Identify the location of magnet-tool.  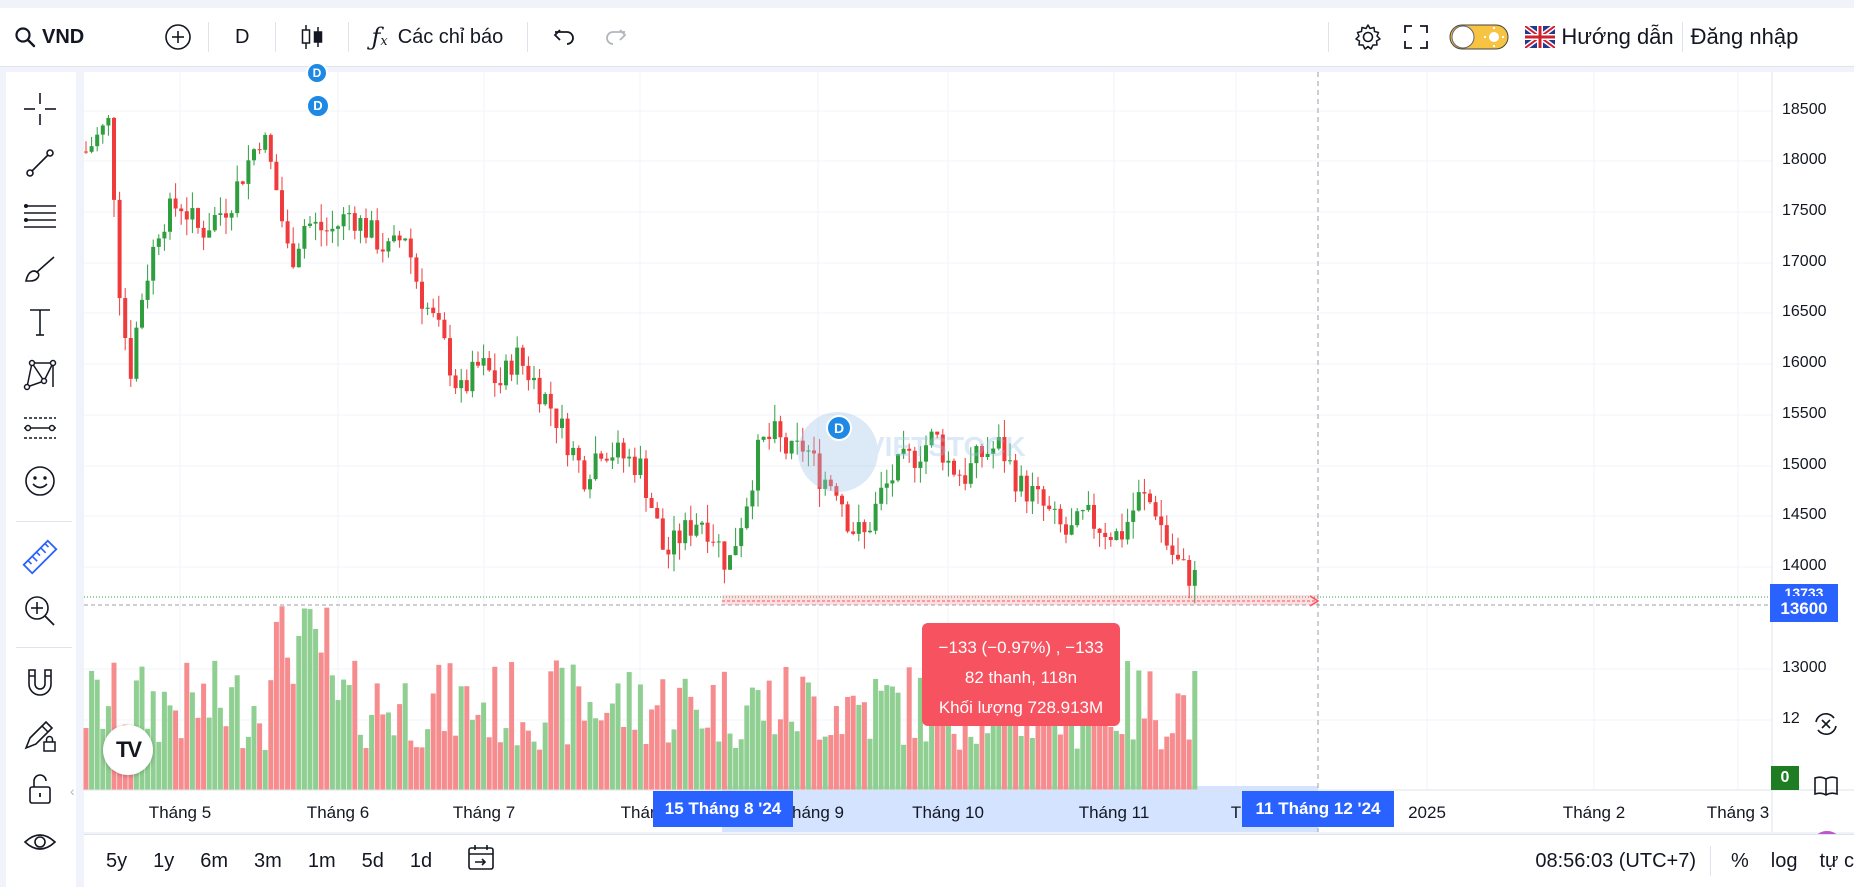
(40, 683).